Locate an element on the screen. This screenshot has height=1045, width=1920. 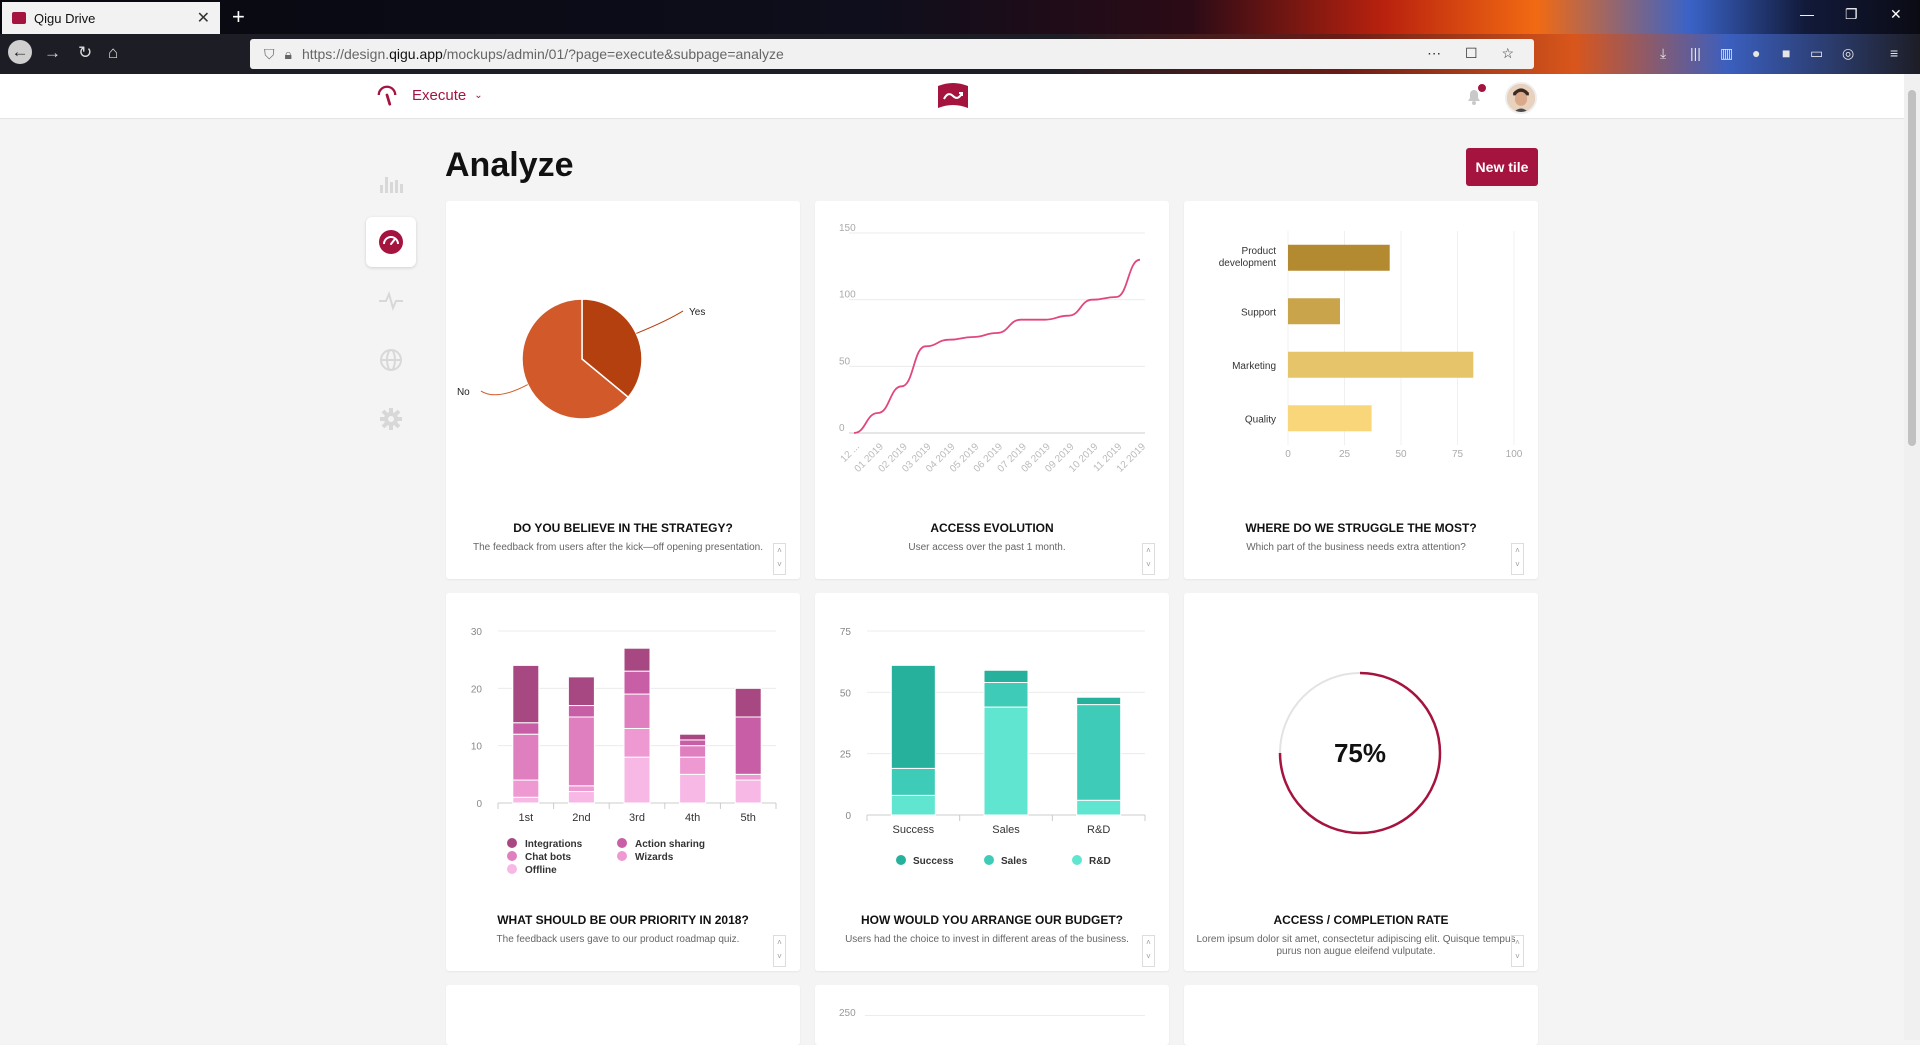
y-tick-label: 0 is located at coordinates (842, 428).